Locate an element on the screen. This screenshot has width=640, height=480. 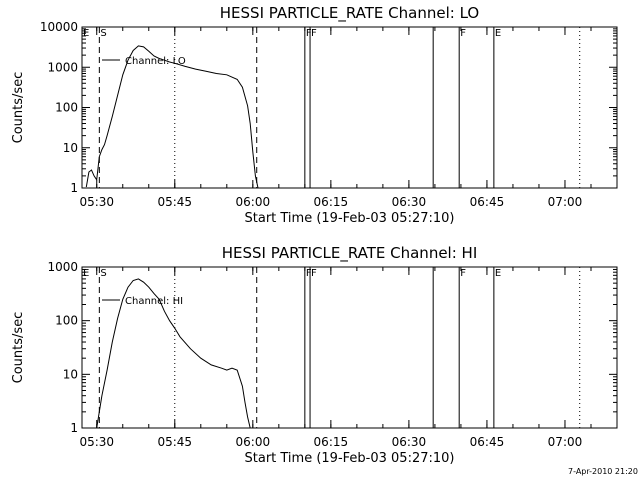
legend-label: Channel: LO is located at coordinates (155, 61).